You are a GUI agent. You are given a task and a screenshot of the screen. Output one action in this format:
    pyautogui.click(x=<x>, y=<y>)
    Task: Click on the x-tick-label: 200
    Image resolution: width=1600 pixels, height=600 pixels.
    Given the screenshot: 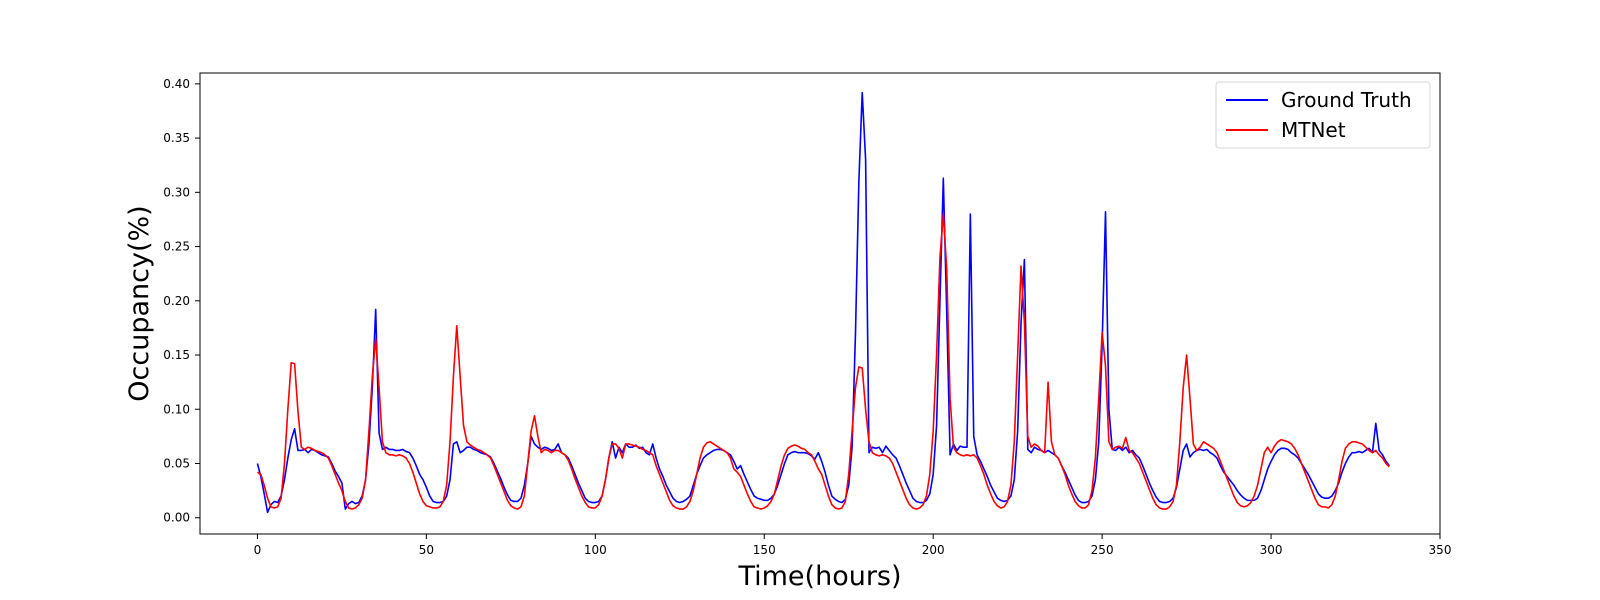 What is the action you would take?
    pyautogui.click(x=933, y=550)
    